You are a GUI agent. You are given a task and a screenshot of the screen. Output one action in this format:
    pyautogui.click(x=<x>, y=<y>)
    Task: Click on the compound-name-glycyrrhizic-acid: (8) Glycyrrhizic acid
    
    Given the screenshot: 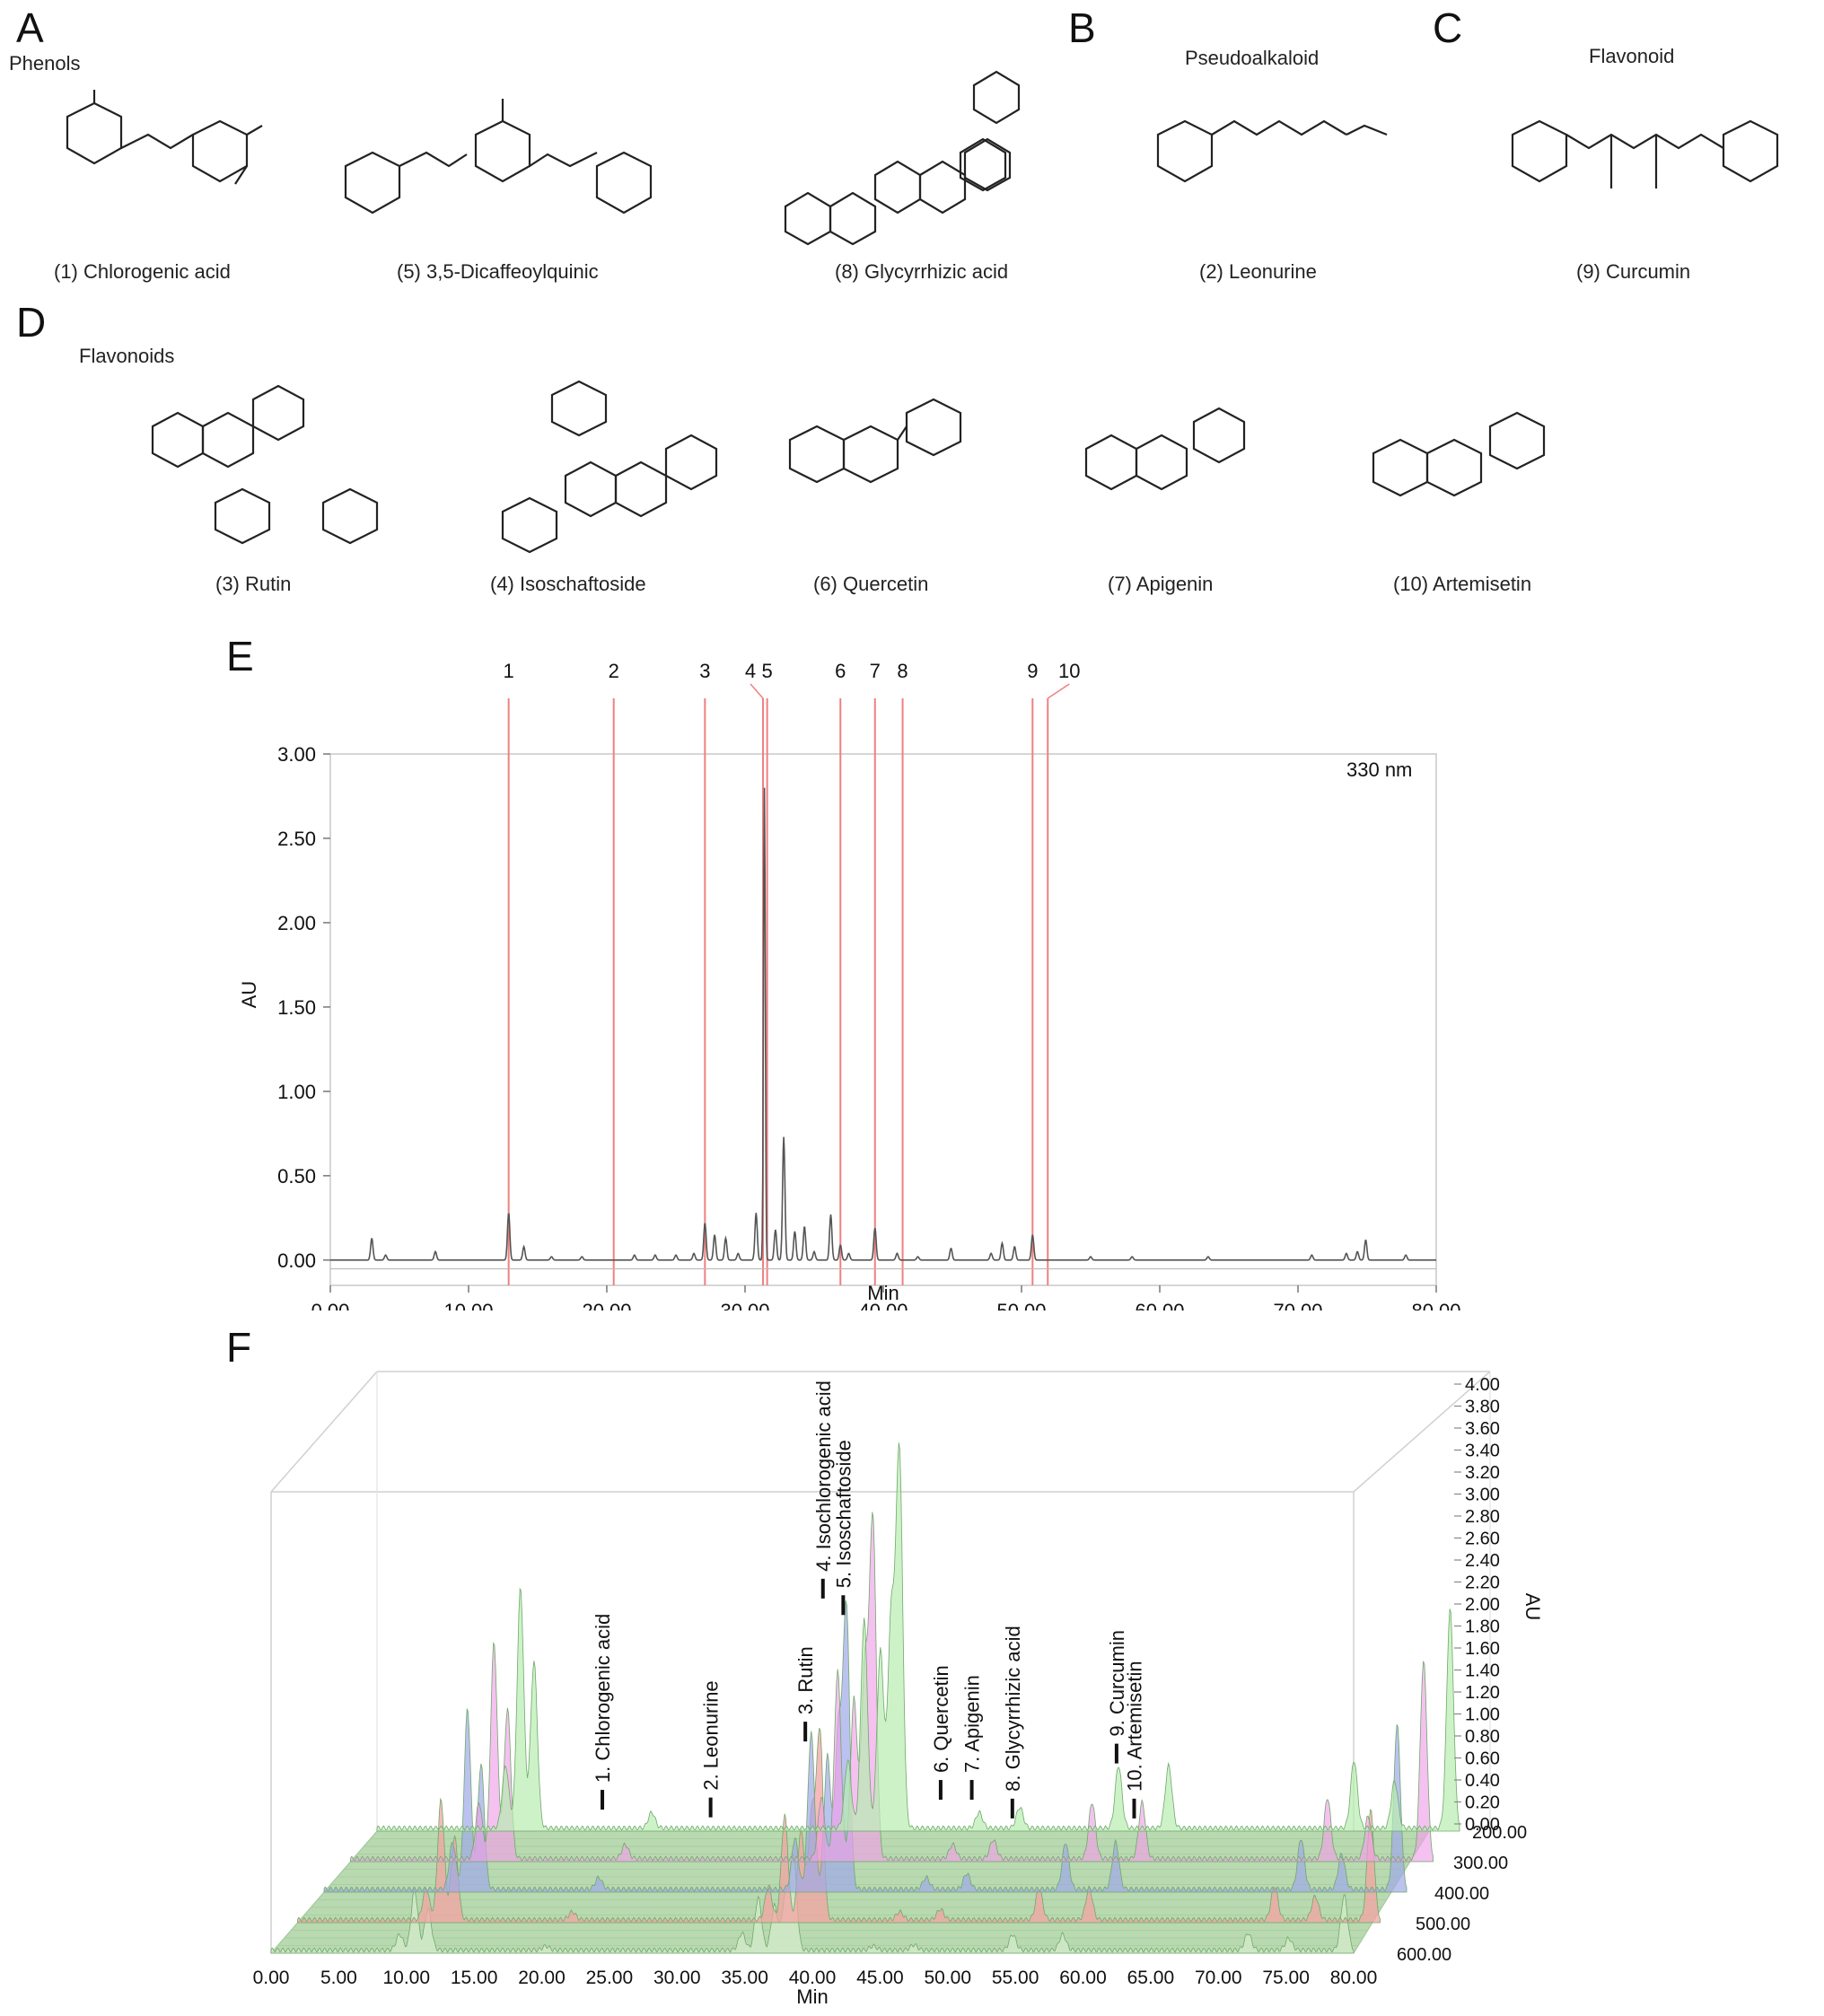 What is the action you would take?
    pyautogui.click(x=922, y=271)
    